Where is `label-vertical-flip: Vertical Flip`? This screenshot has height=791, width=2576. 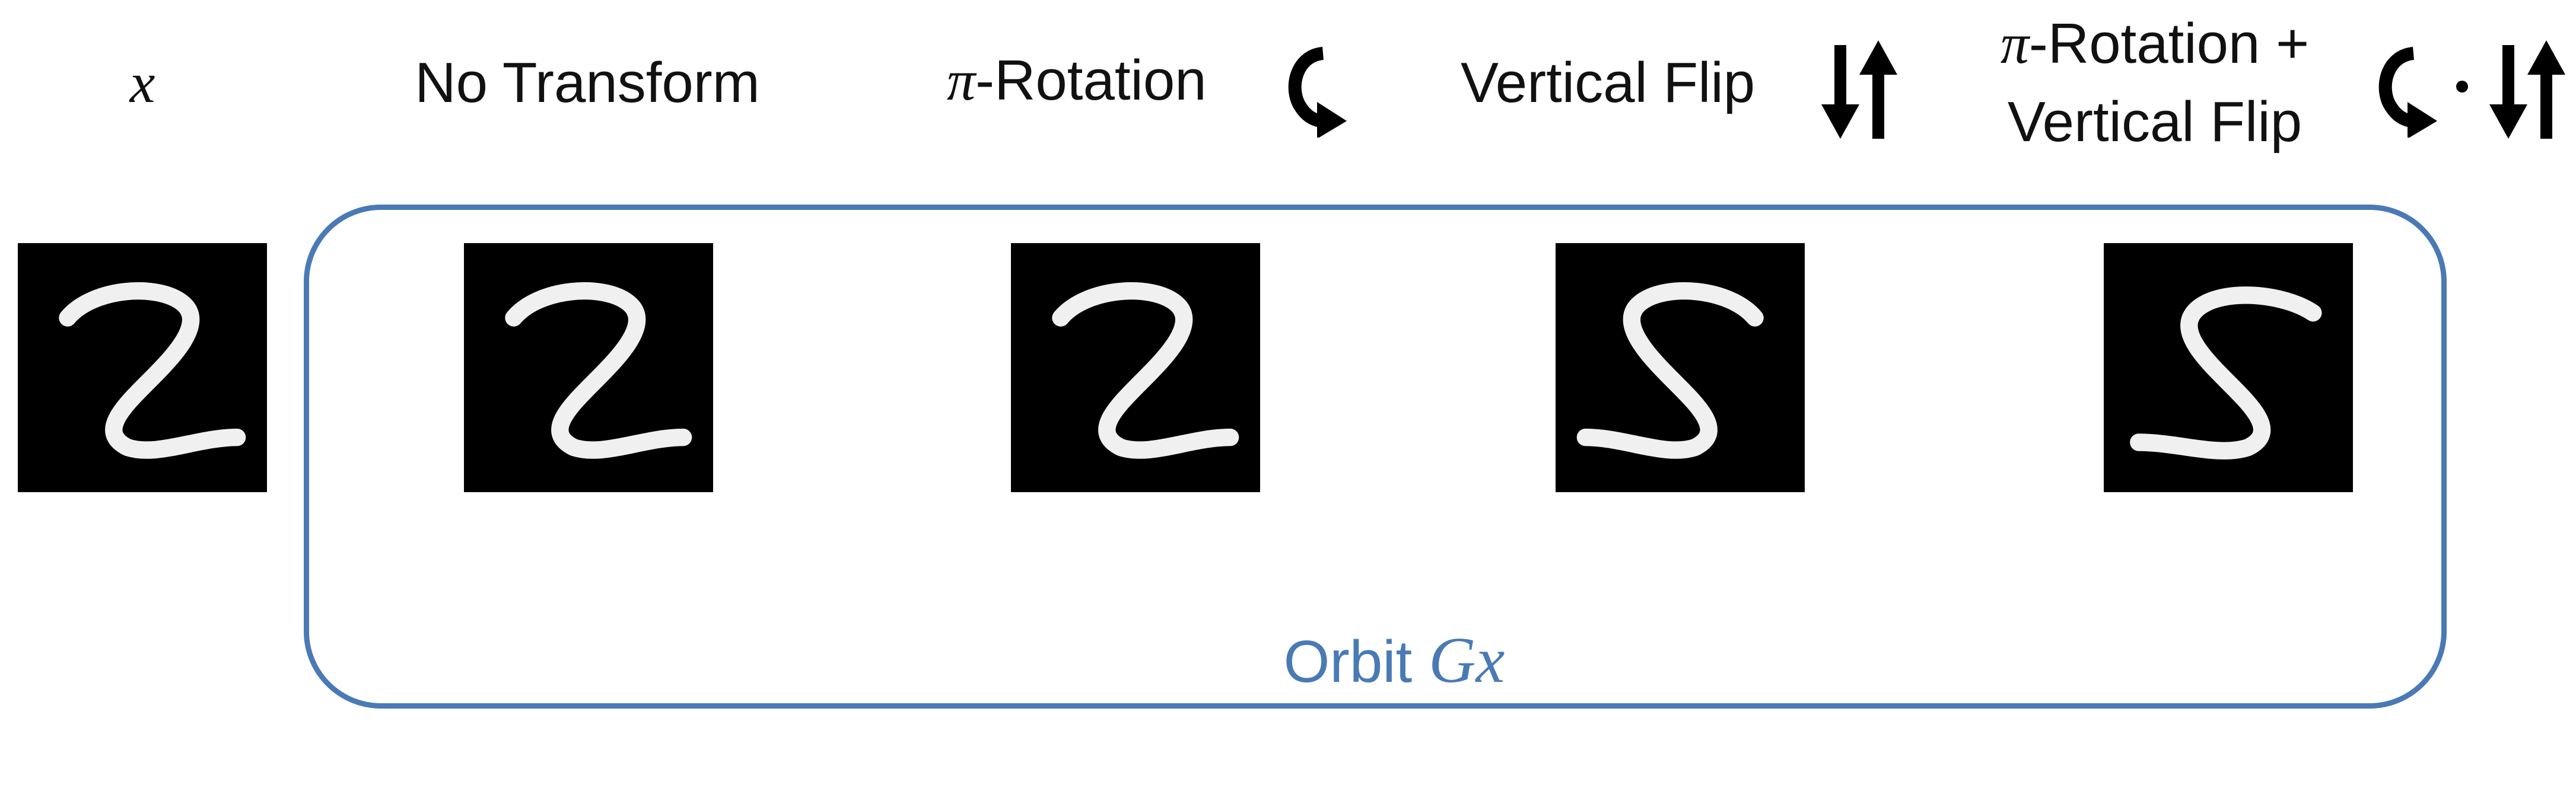
label-vertical-flip: Vertical Flip is located at coordinates (1608, 82).